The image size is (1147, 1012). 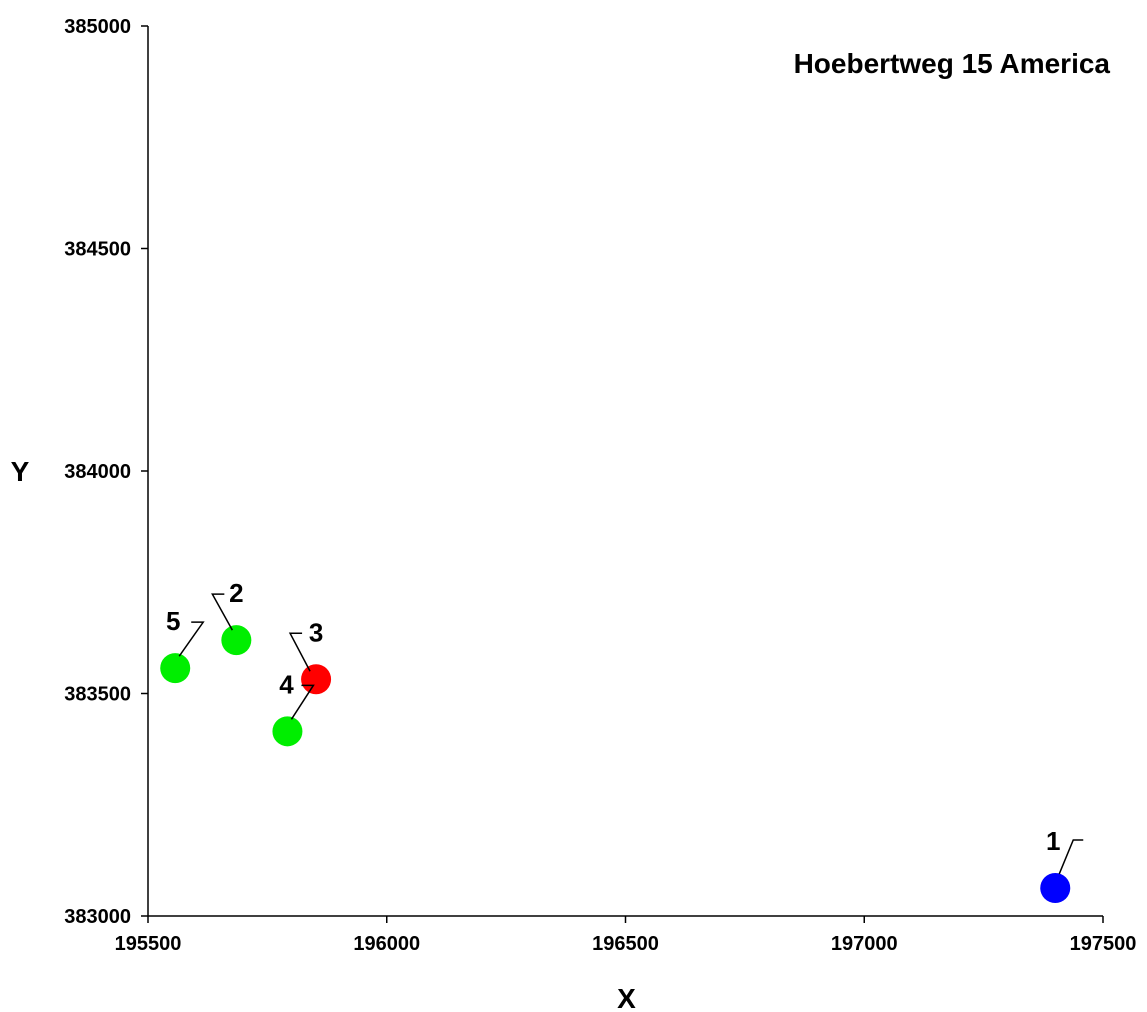 What do you see at coordinates (626, 997) in the screenshot?
I see `x-axis-title: X` at bounding box center [626, 997].